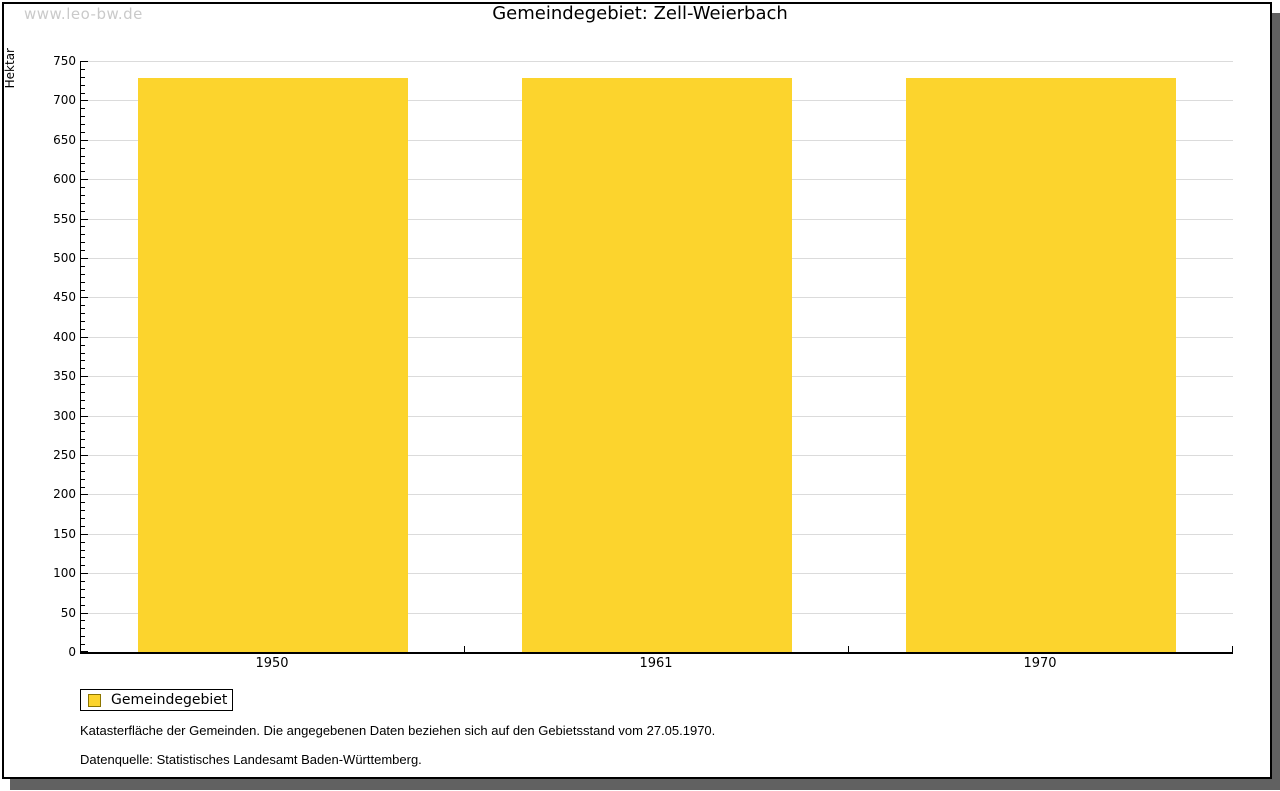 The height and width of the screenshot is (791, 1280). I want to click on x-axis-category-label: 1970, so click(1040, 663).